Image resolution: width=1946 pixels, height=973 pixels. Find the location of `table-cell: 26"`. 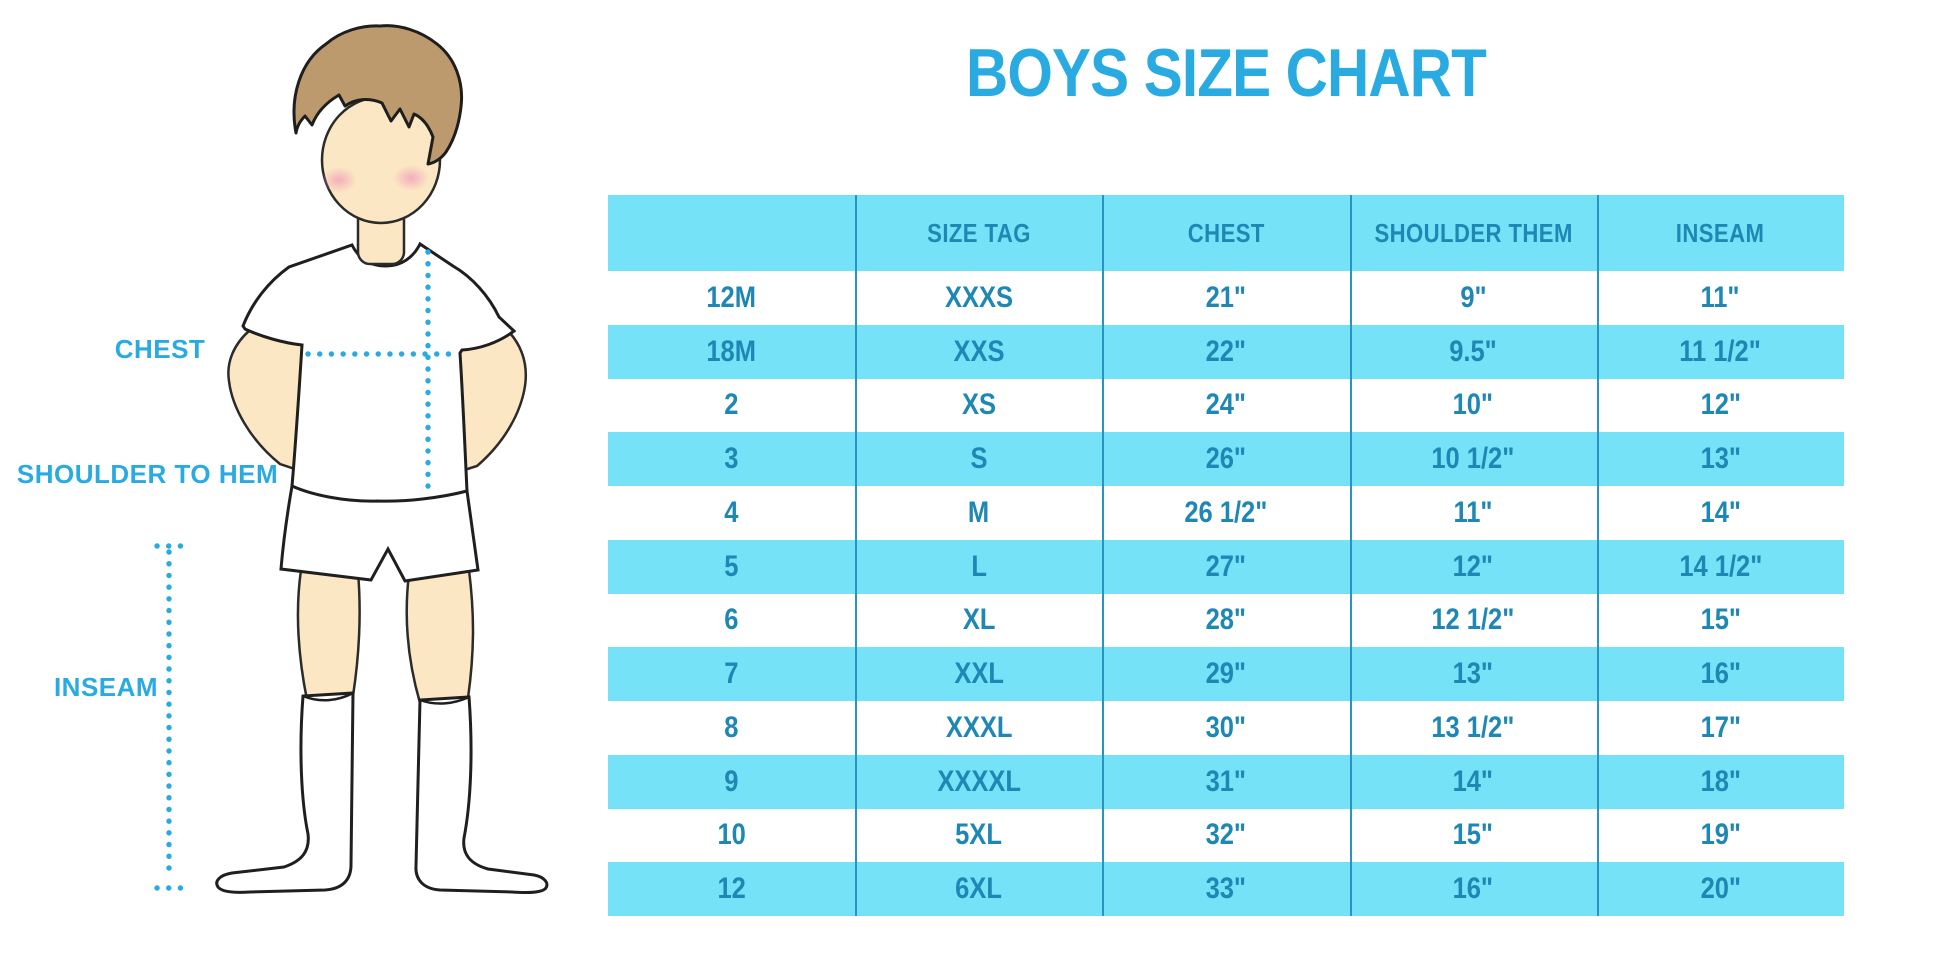

table-cell: 26" is located at coordinates (1226, 459).